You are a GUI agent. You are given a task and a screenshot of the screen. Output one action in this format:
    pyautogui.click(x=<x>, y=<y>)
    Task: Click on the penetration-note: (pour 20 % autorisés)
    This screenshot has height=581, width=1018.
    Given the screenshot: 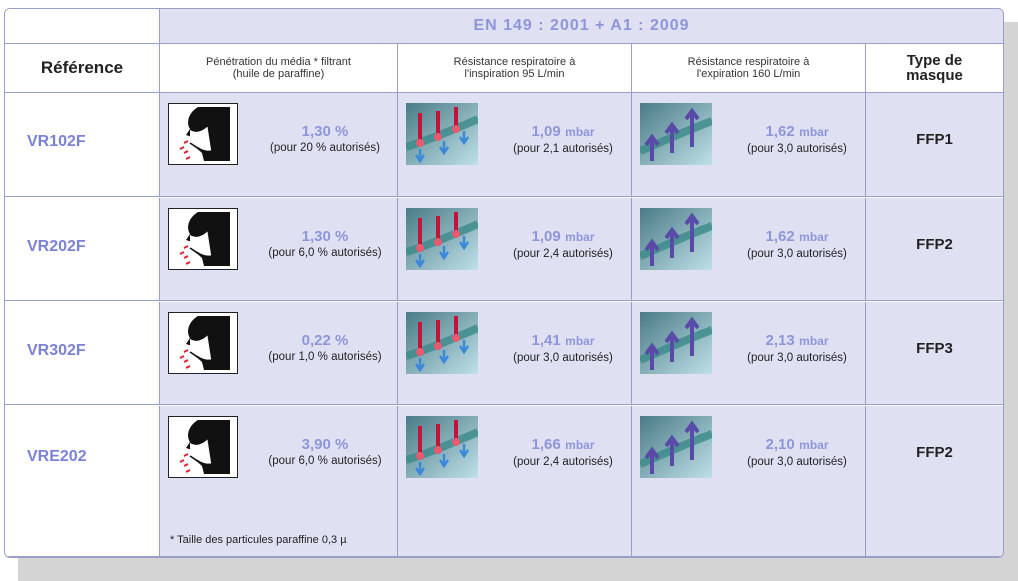 What is the action you would take?
    pyautogui.click(x=325, y=148)
    